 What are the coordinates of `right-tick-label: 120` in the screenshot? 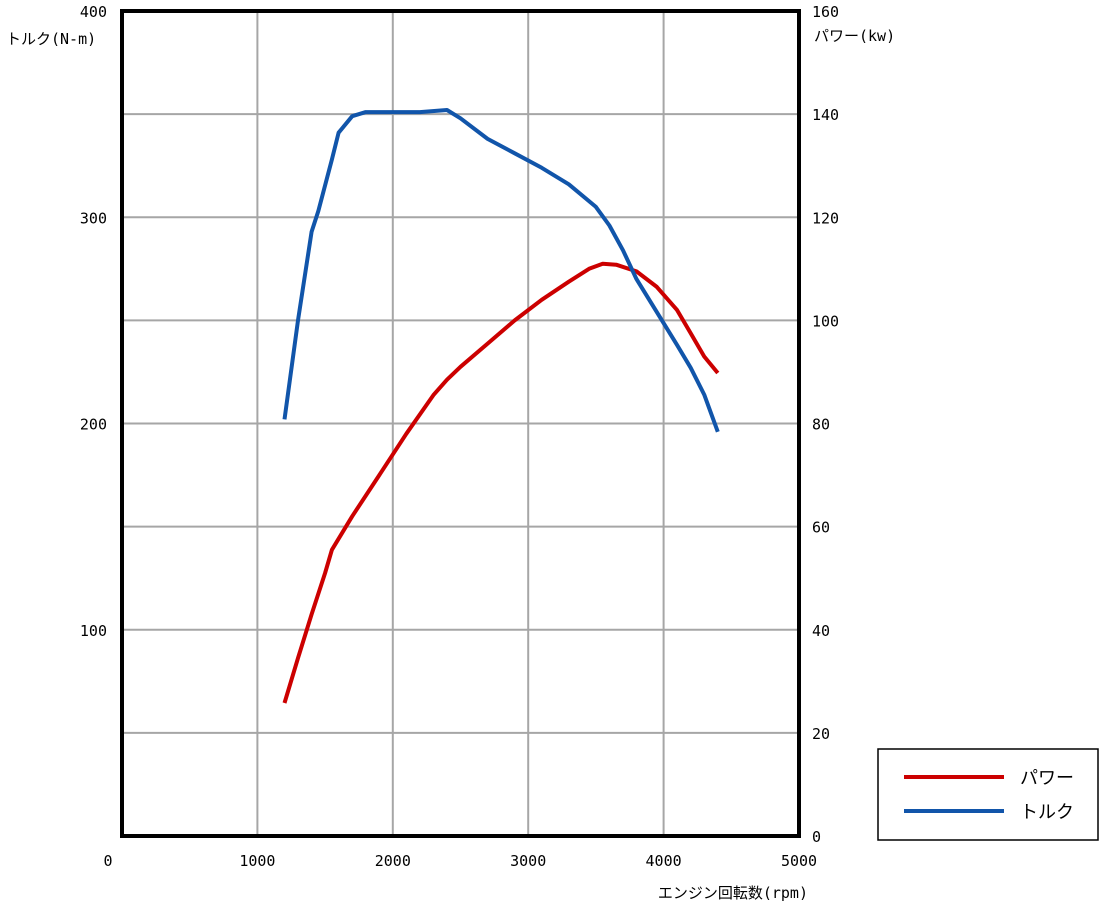 It's located at (825, 218).